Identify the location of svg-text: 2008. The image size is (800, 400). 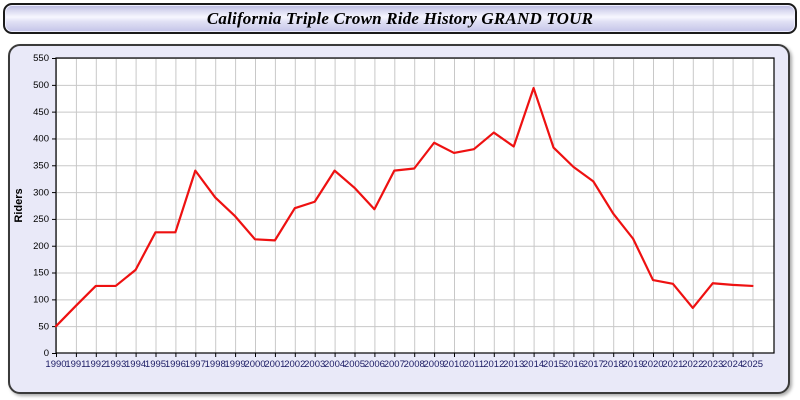
(414, 364).